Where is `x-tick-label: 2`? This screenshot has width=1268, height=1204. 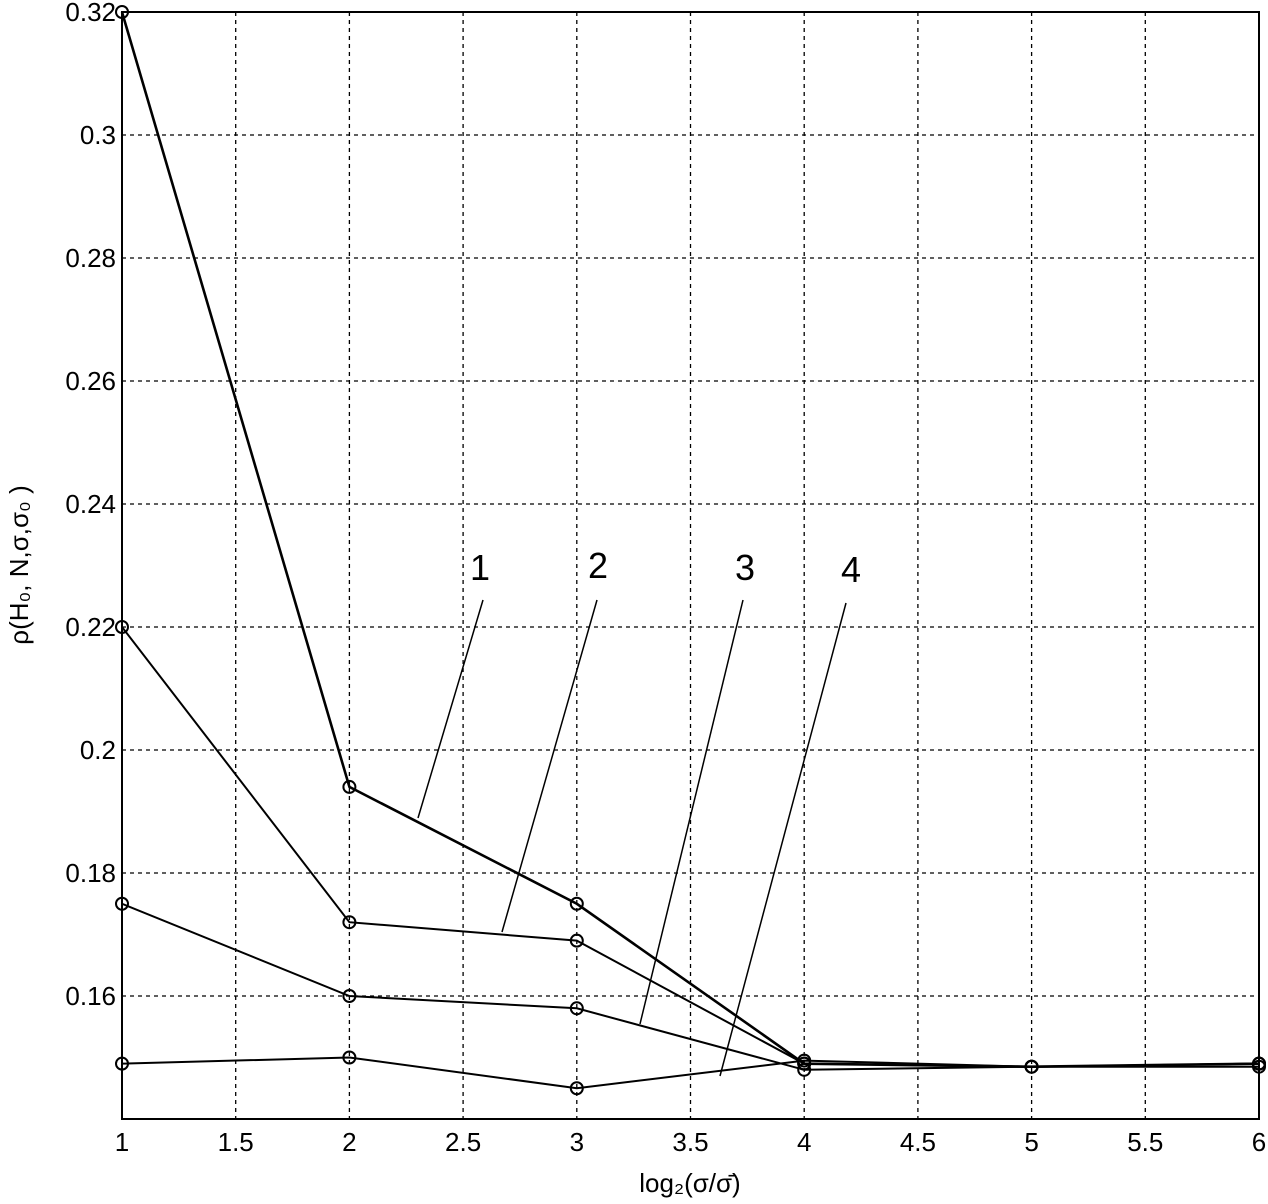 x-tick-label: 2 is located at coordinates (349, 1142).